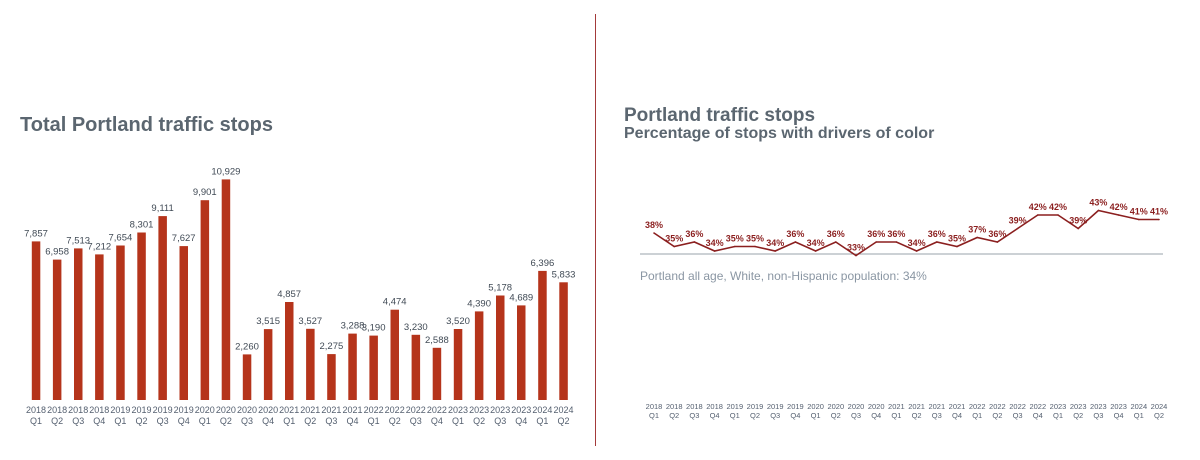 This screenshot has width=1200, height=460. I want to click on bar-value-label-9: 10,929, so click(225, 171).